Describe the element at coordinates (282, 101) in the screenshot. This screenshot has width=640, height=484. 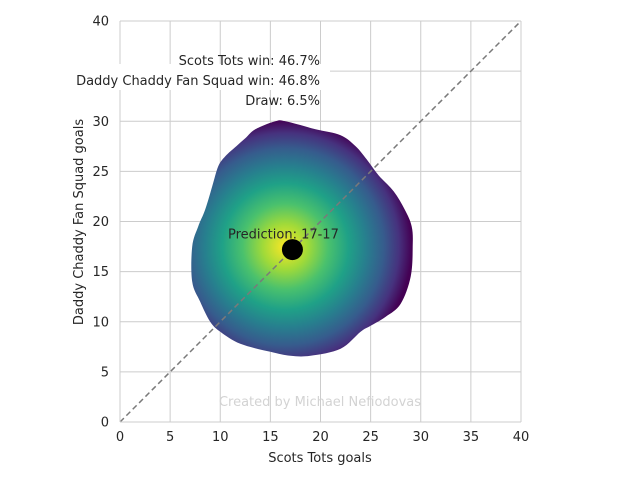
I see `draw-annotation: Draw: 6.5%` at that location.